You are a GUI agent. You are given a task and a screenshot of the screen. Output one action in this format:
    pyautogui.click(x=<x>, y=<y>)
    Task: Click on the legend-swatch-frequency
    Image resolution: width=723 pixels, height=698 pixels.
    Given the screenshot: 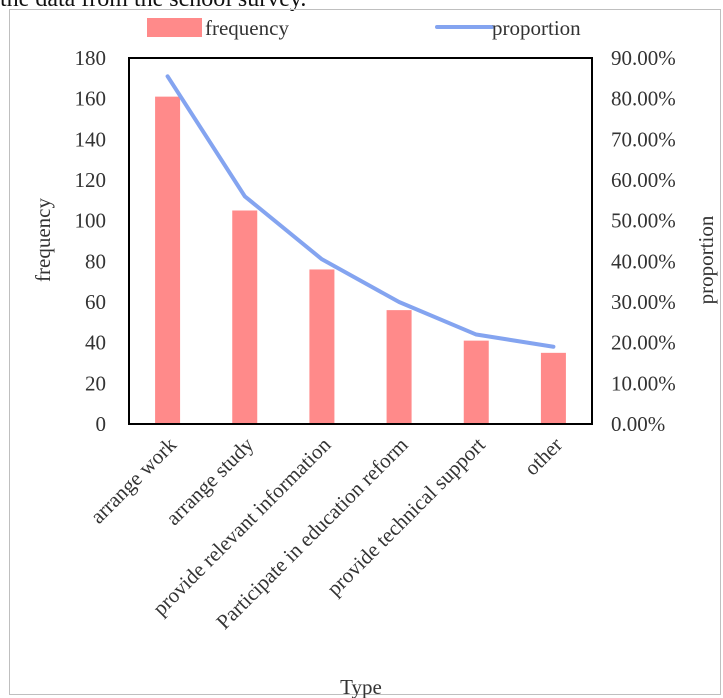 What is the action you would take?
    pyautogui.click(x=174, y=27)
    